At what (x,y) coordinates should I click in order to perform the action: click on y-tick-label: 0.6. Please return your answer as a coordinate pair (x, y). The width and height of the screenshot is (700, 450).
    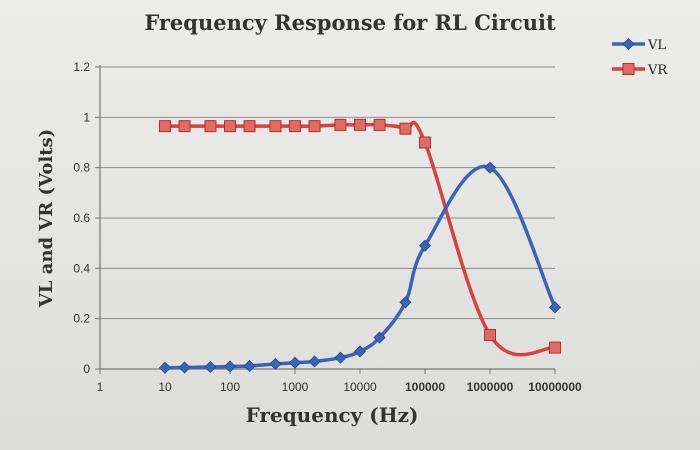
    Looking at the image, I should click on (81, 218).